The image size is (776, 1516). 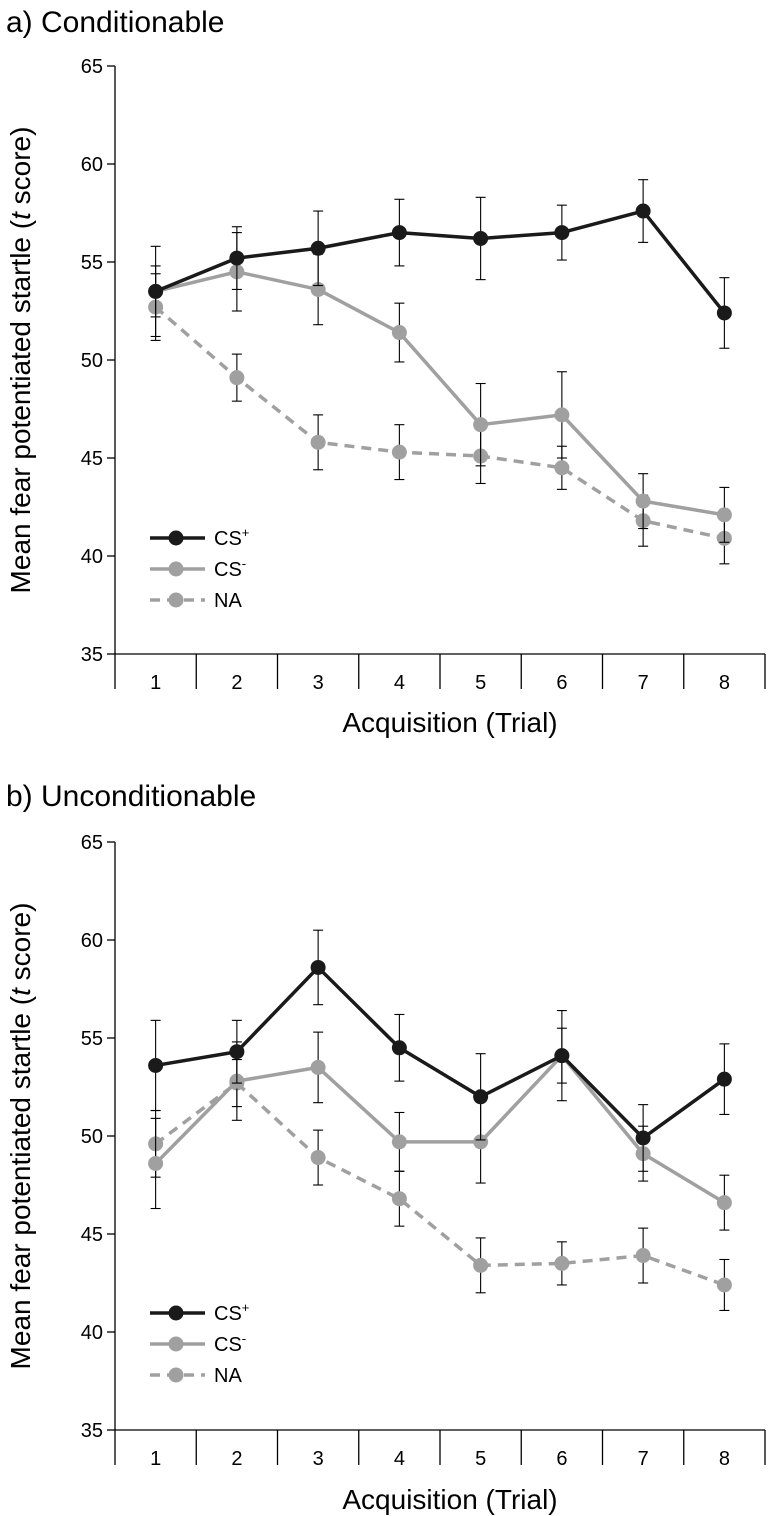 I want to click on y-tick-label: 35, so click(x=92, y=1431).